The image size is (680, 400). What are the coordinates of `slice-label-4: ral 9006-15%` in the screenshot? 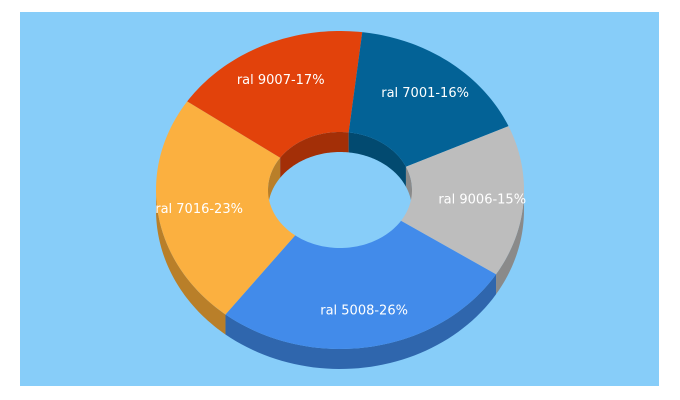 It's located at (482, 199).